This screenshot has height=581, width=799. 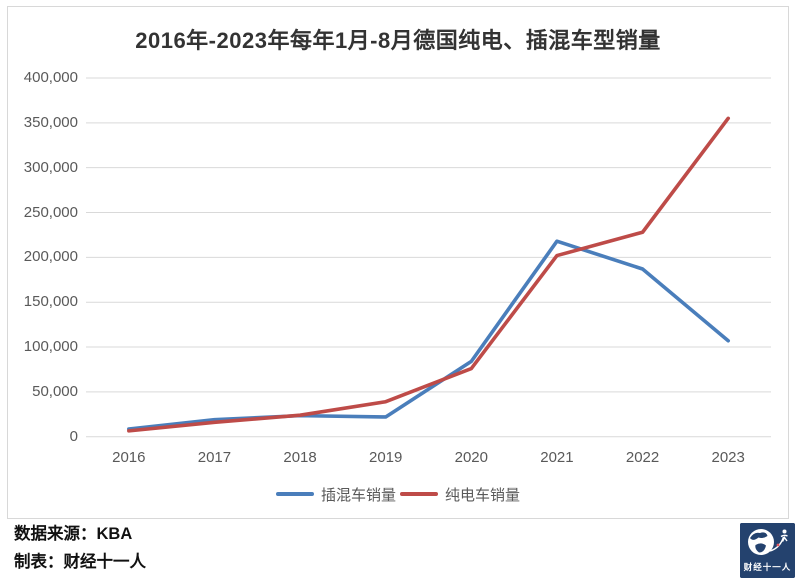 I want to click on x-tick-label: 2016, so click(x=129, y=457).